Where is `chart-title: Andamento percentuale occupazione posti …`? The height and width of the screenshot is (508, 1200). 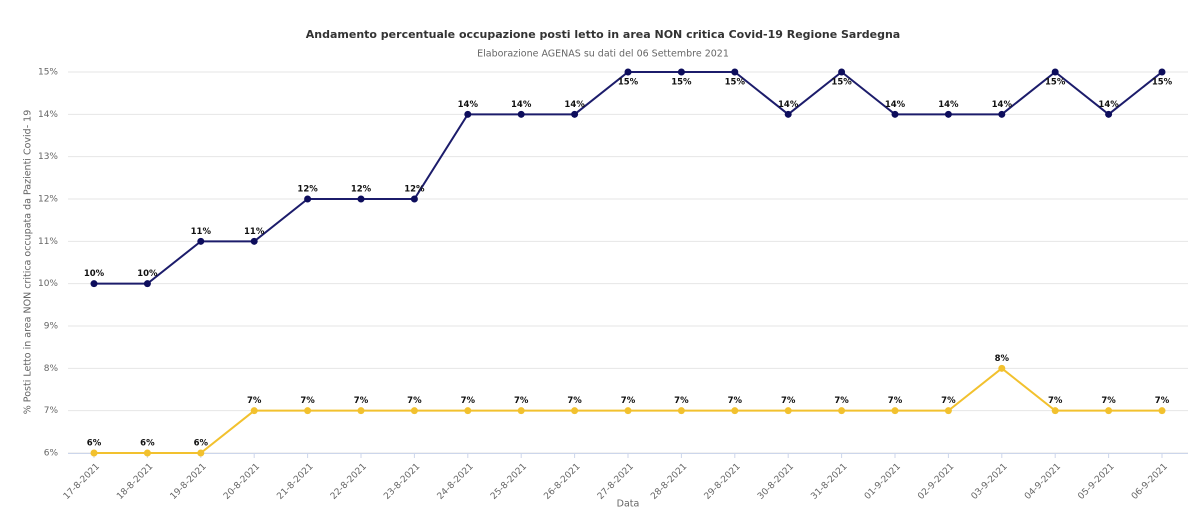 chart-title: Andamento percentuale occupazione posti … is located at coordinates (603, 34).